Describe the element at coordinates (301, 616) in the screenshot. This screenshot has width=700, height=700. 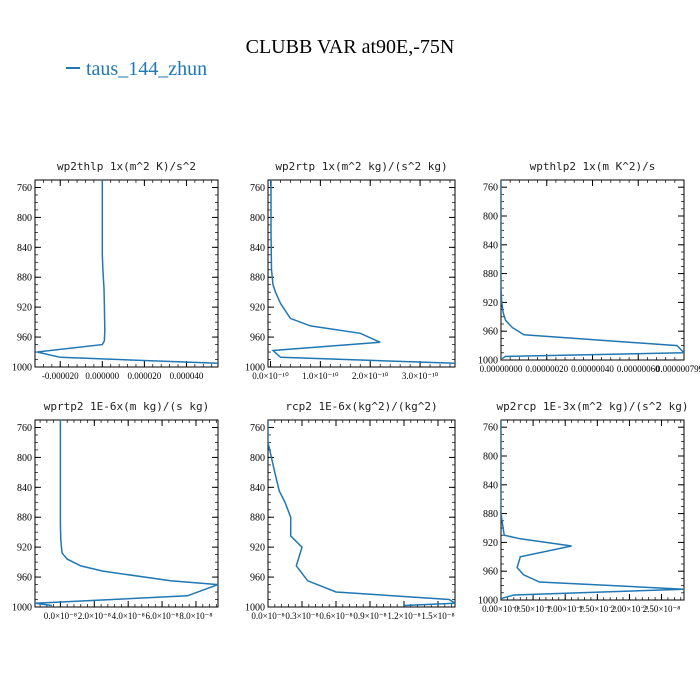
I see `x-tick-label: 0.3×10⁻⁸` at that location.